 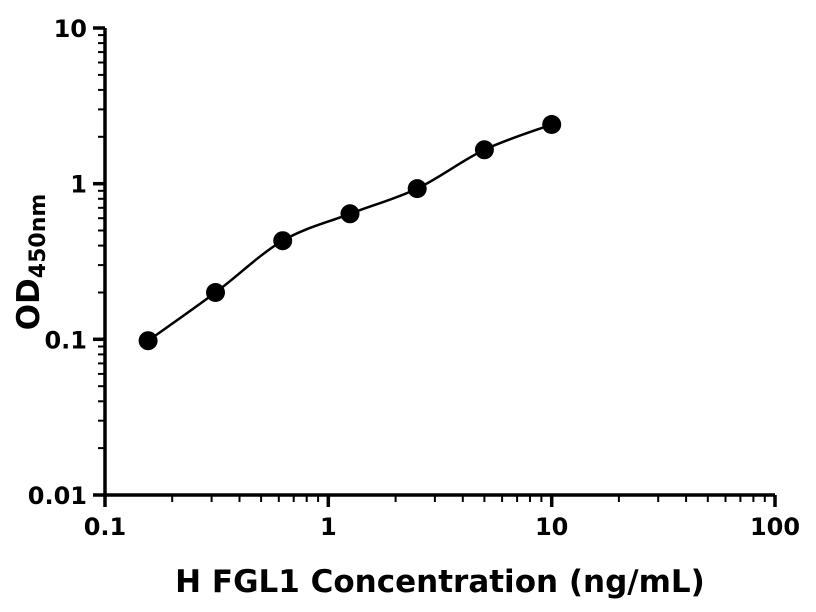 I want to click on x-axis-title: H FGL1 Concentration (ng/mL), so click(x=440, y=582).